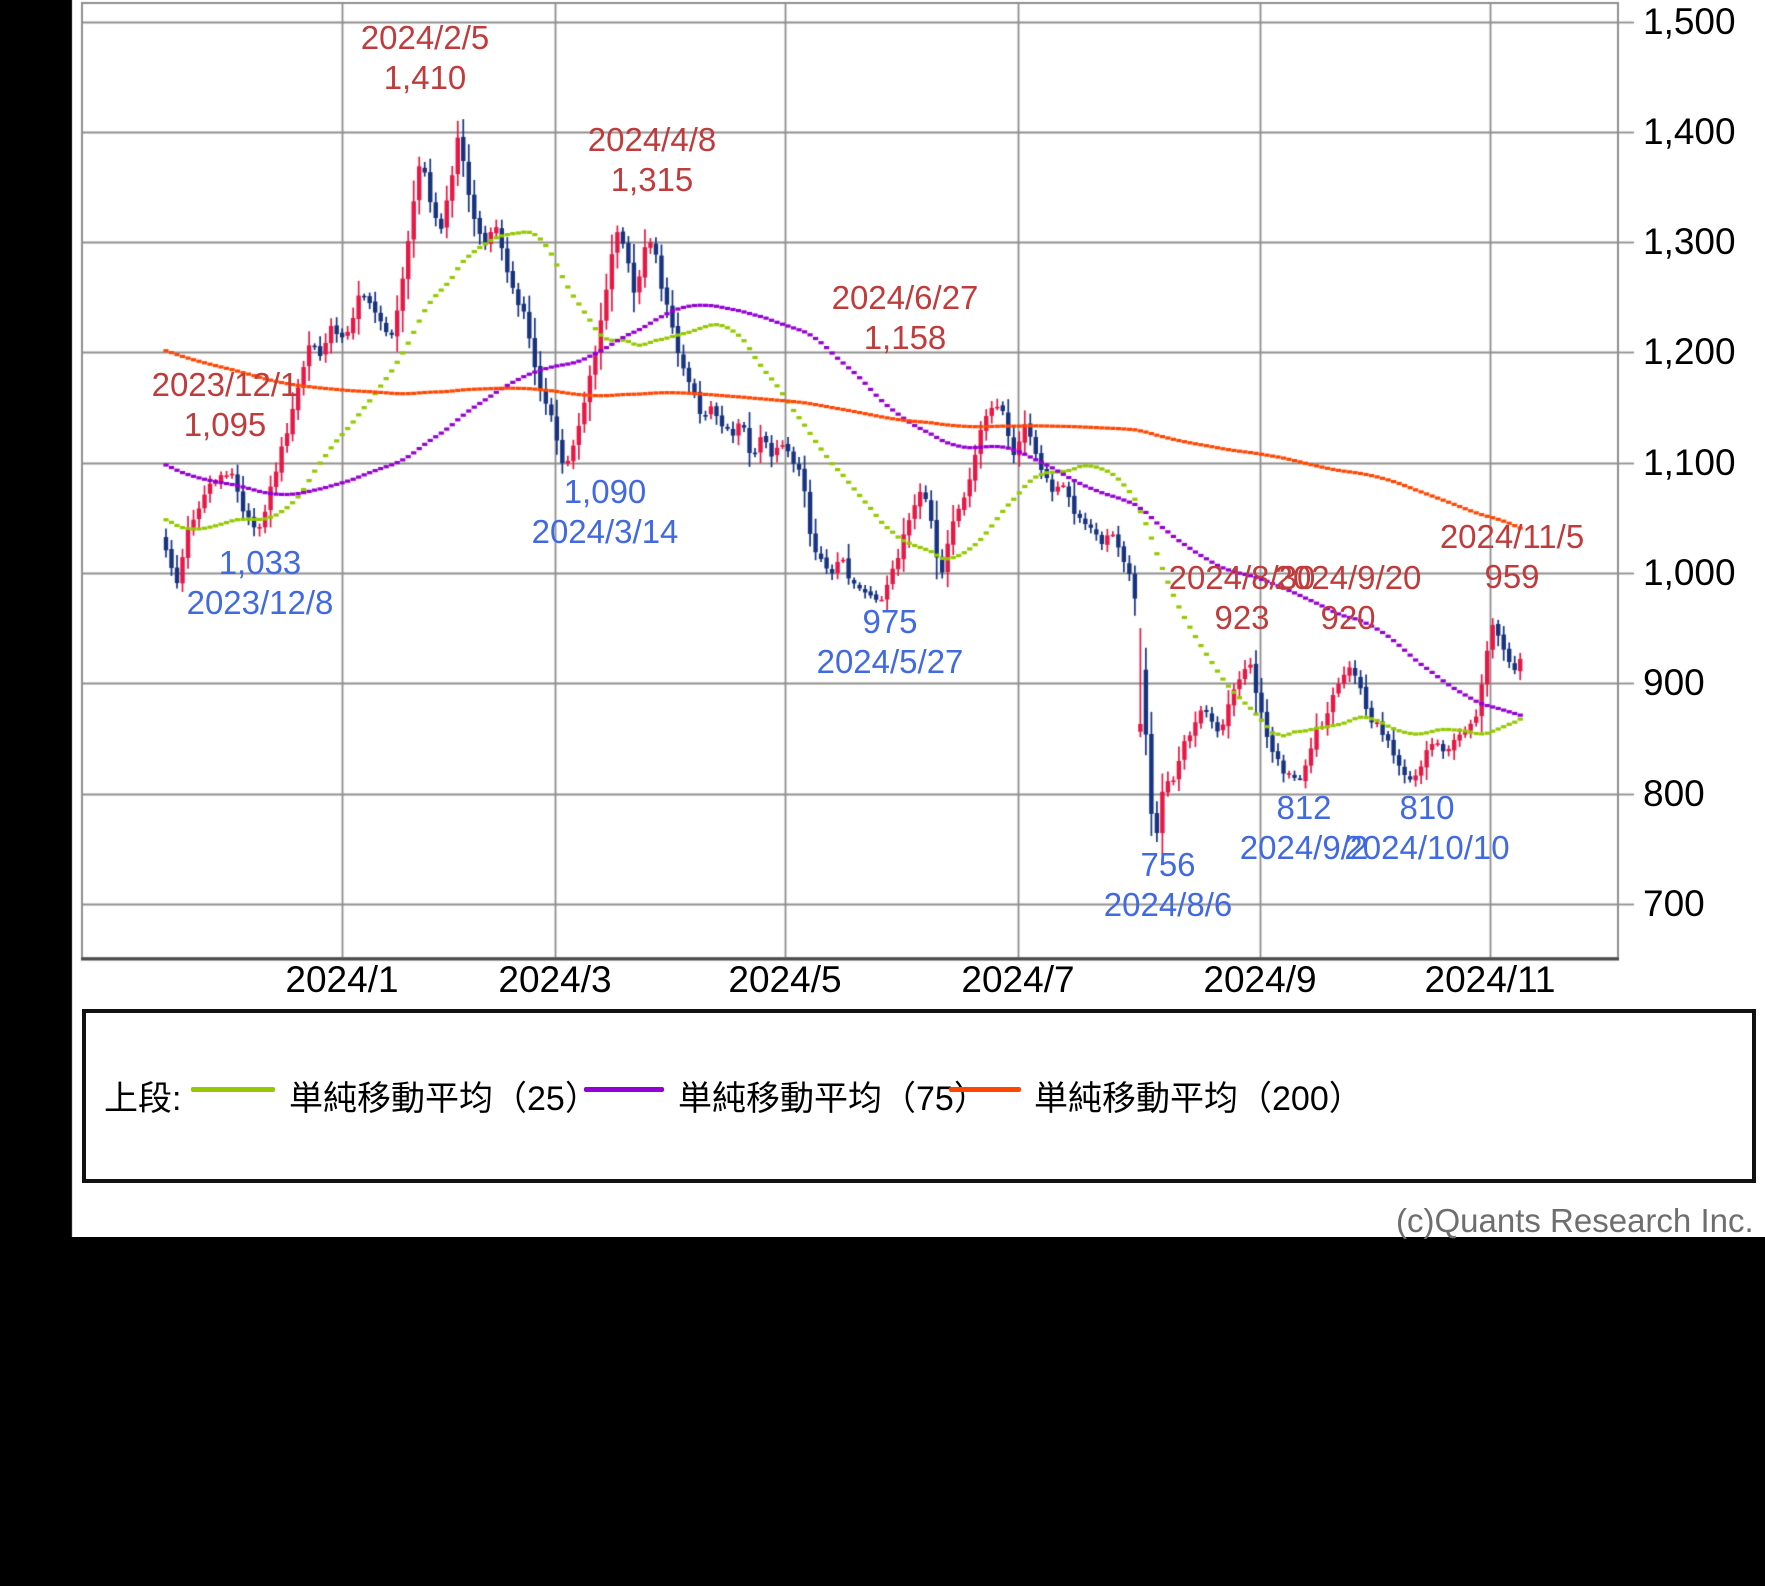 This screenshot has height=1586, width=1765. I want to click on annotation-line2: 2024/9/2, so click(1304, 847).